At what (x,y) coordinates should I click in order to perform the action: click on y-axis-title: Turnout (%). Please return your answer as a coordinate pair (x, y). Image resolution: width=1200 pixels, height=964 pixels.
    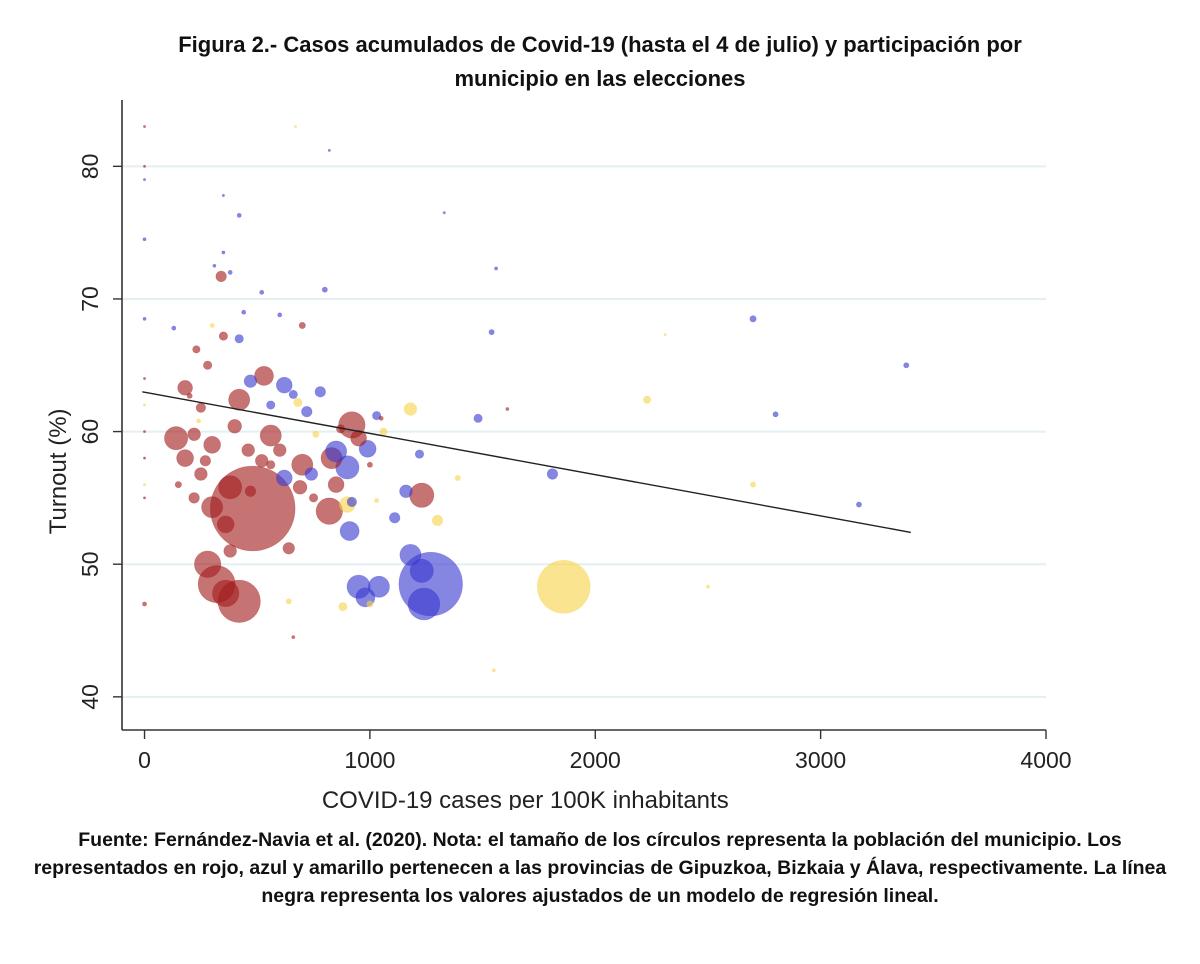
    Looking at the image, I should click on (58, 471).